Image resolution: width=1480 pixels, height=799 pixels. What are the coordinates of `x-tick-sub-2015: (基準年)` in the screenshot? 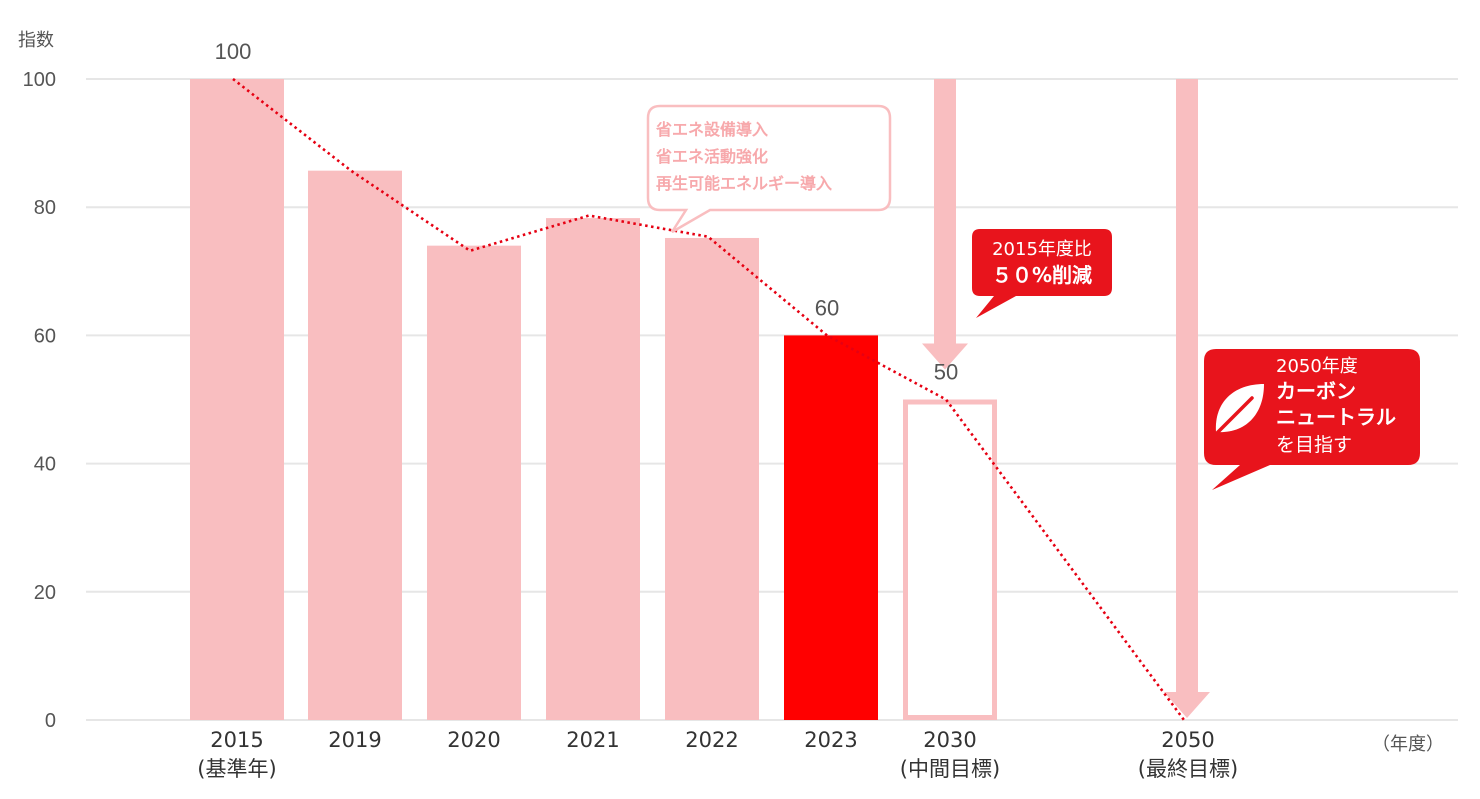 It's located at (236, 769).